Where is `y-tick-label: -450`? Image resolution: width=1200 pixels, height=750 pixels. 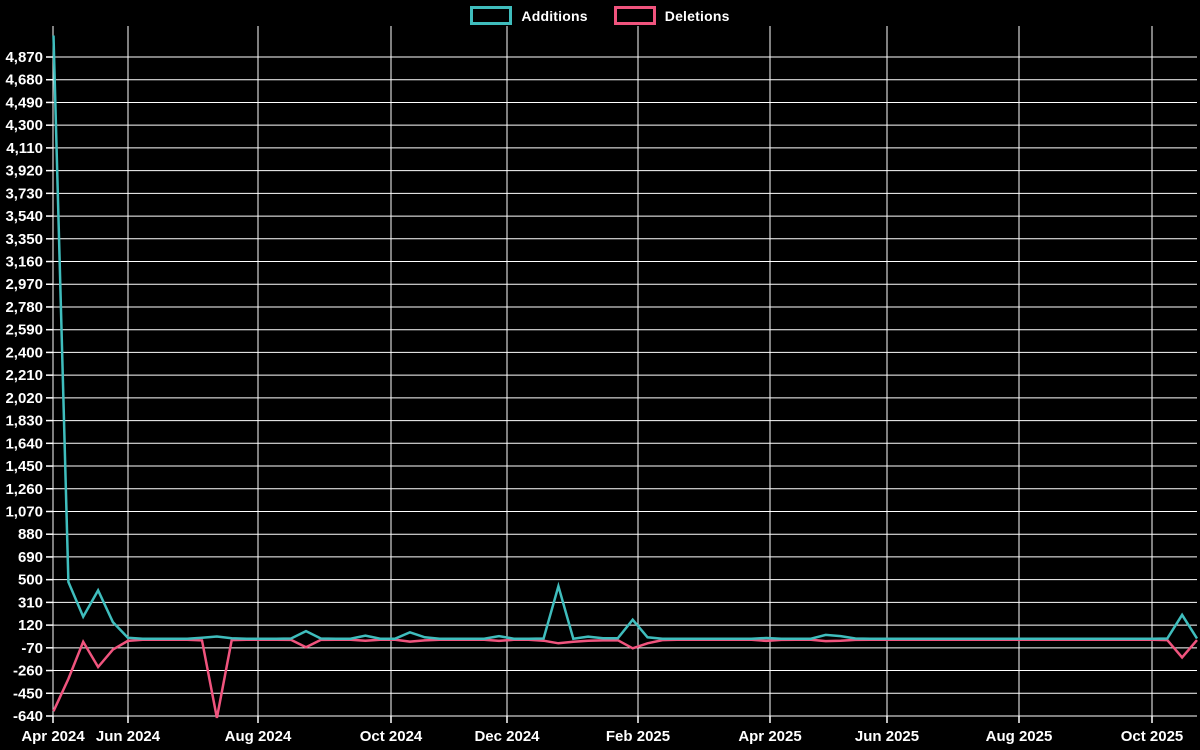 y-tick-label: -450 is located at coordinates (28, 693).